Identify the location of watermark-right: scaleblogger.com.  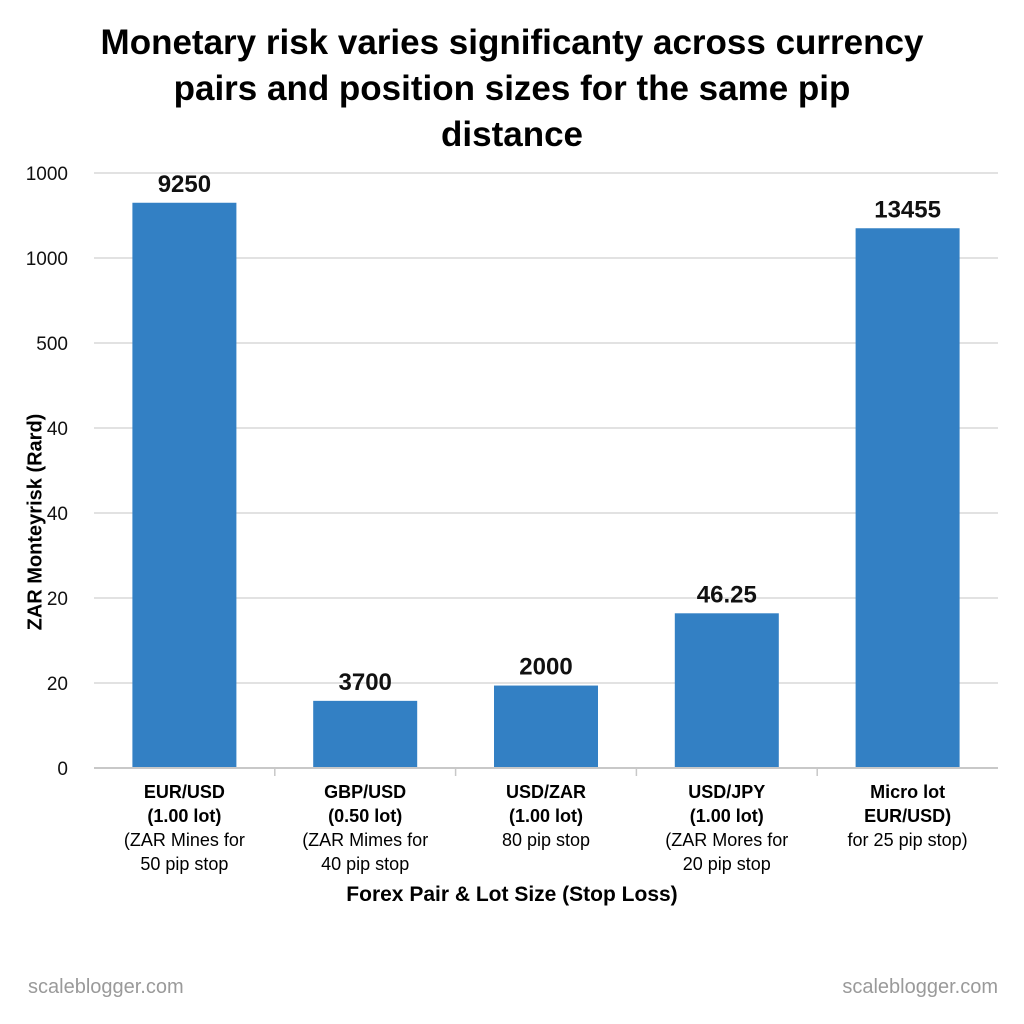
(920, 987).